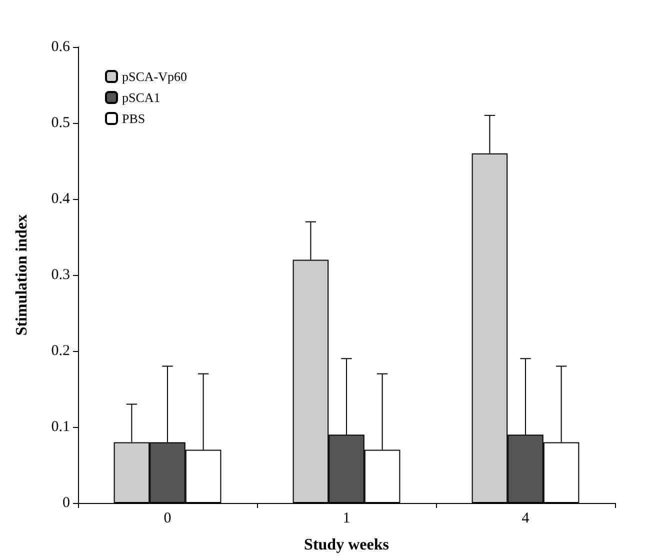 The height and width of the screenshot is (558, 648). I want to click on y-axis-title: Stimulation index, so click(22, 275).